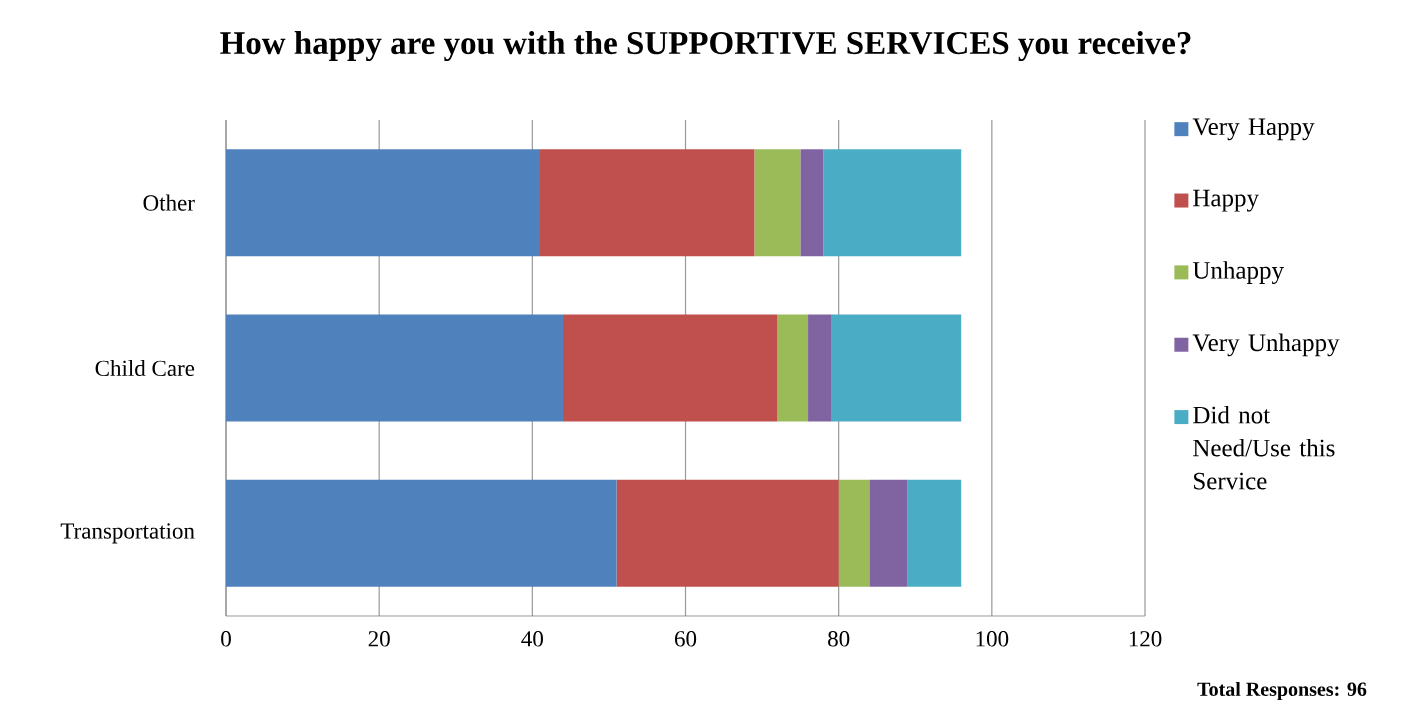  Describe the element at coordinates (1253, 129) in the screenshot. I see `legend-label: Very Happy` at that location.